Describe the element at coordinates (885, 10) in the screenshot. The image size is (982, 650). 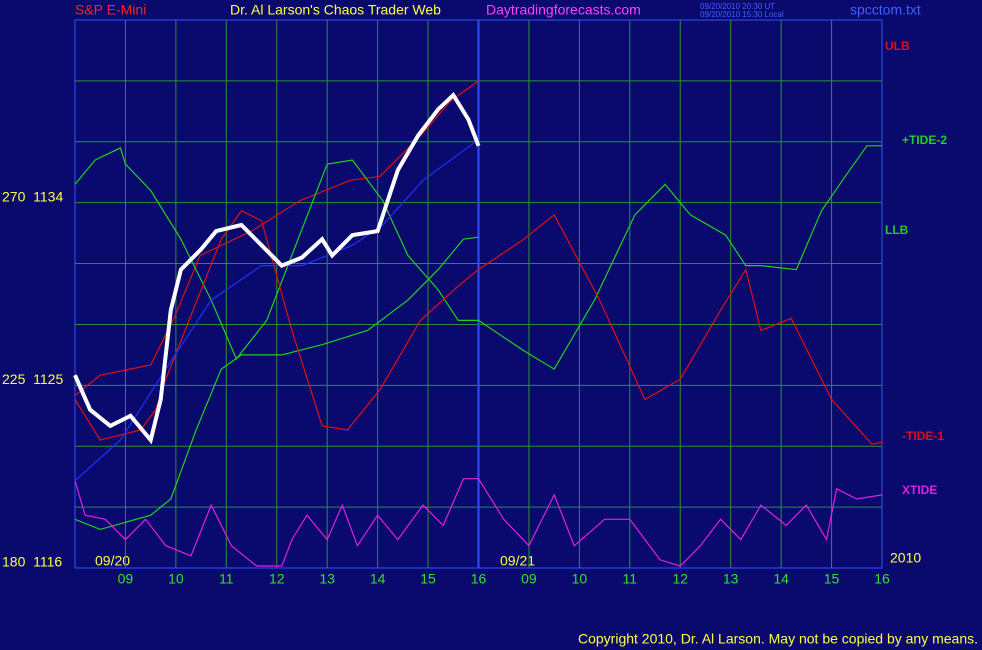
I see `file-name: spcctom.txt` at that location.